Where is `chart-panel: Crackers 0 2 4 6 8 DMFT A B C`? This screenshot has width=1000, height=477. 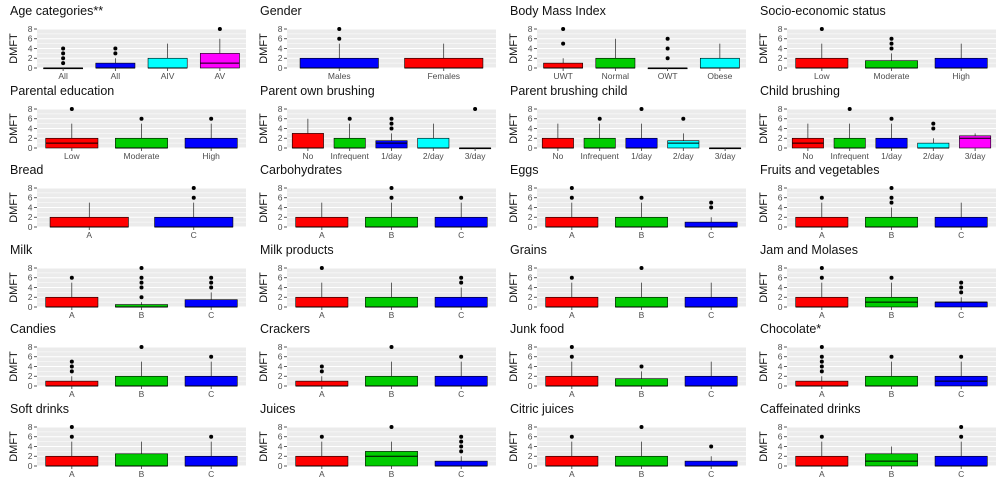
chart-panel: Crackers 0 2 4 6 8 DMFT A B C is located at coordinates (375, 358).